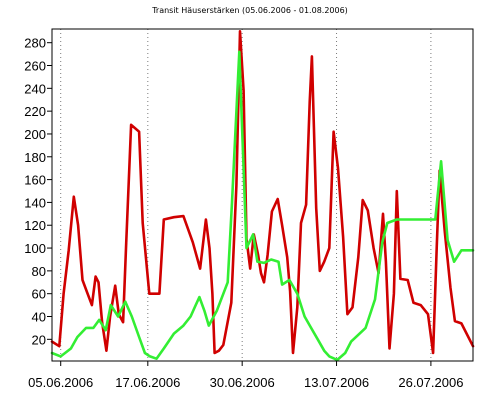 This screenshot has height=404, width=500. Describe the element at coordinates (39, 339) in the screenshot. I see `y-tick-label: 20` at that location.